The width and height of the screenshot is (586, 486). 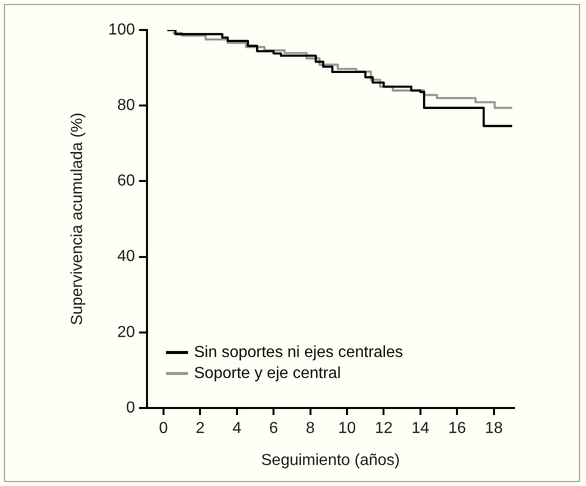 I want to click on y-tick-label: 0, so click(x=131, y=407).